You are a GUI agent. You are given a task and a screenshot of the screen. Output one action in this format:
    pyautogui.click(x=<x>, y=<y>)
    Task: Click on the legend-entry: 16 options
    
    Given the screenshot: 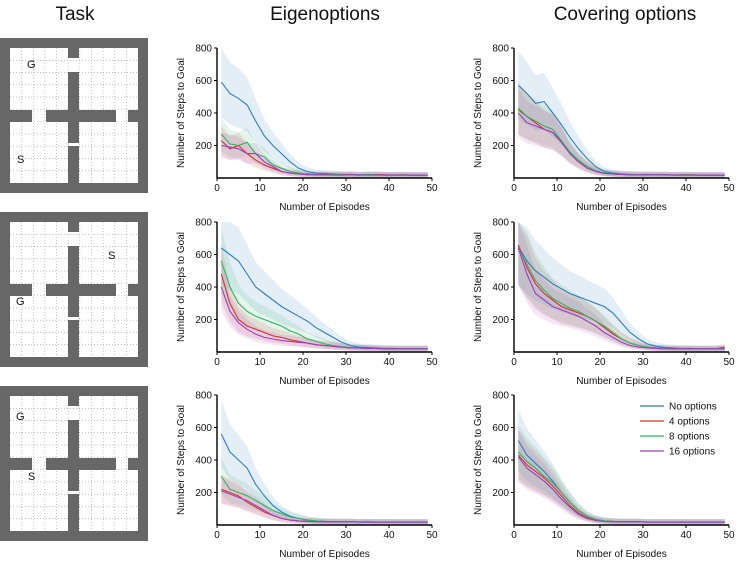 What is the action you would take?
    pyautogui.click(x=692, y=452)
    